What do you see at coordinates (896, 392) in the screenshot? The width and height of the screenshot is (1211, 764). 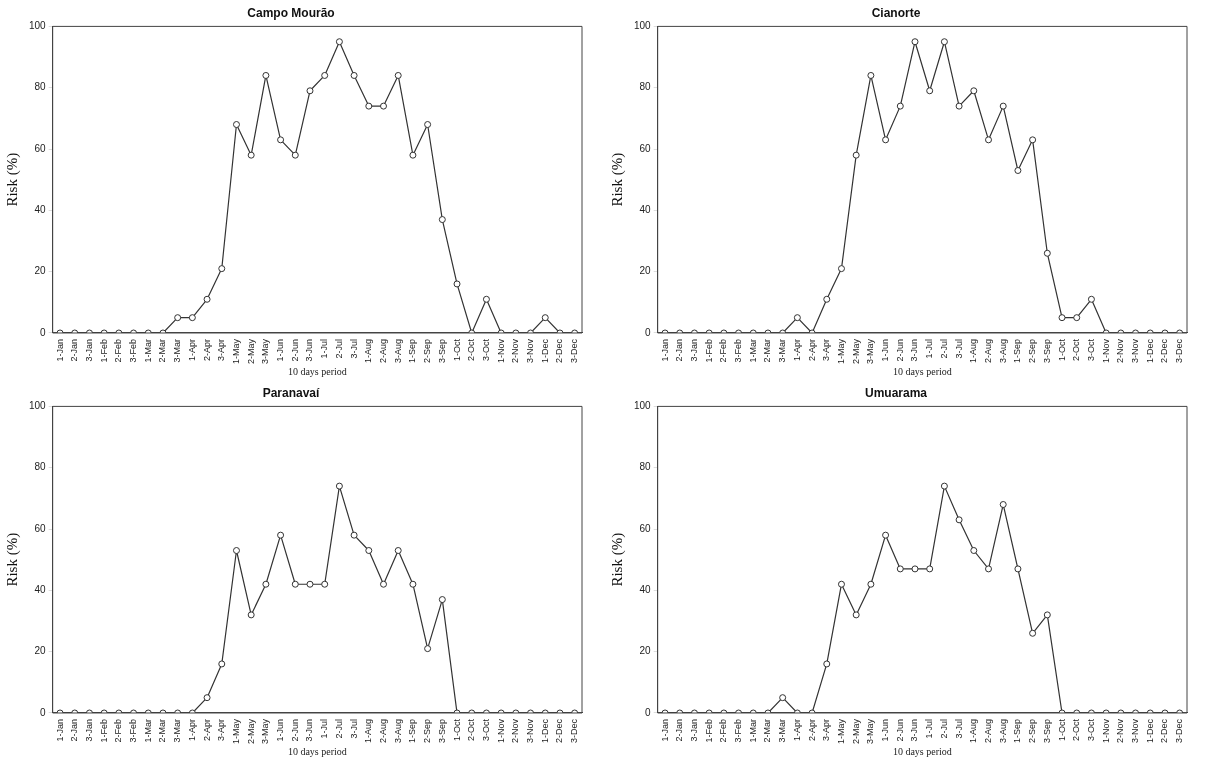 I see `chart-title: Umuarama` at bounding box center [896, 392].